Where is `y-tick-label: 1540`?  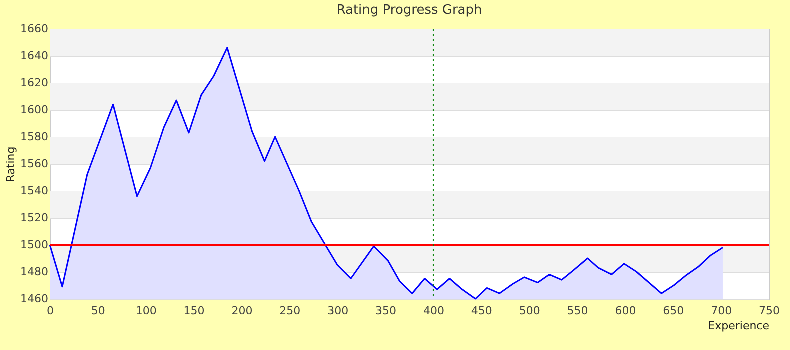
y-tick-label: 1540 is located at coordinates (34, 191).